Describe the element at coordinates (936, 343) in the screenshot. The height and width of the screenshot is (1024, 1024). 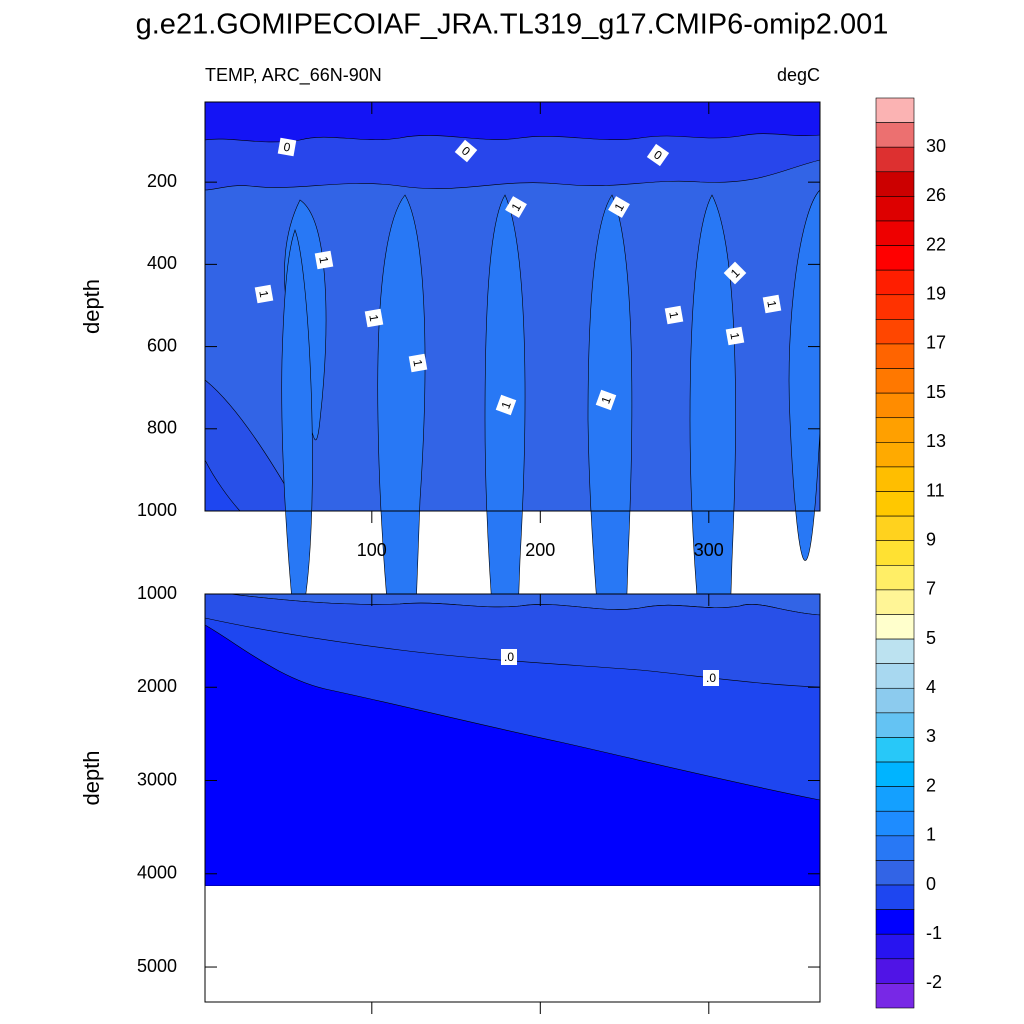
I see `colorbar-label: 17` at that location.